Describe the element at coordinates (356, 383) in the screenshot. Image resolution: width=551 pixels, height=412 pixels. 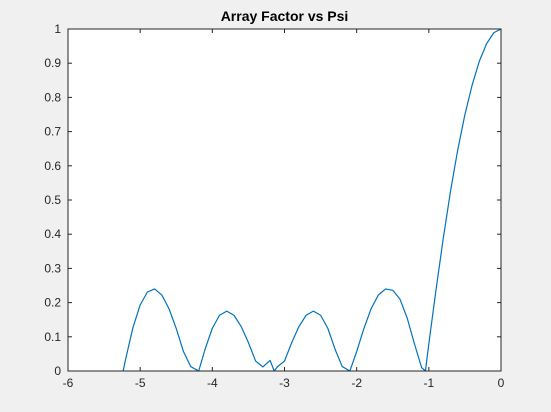
I see `x-tick-label: -2` at that location.